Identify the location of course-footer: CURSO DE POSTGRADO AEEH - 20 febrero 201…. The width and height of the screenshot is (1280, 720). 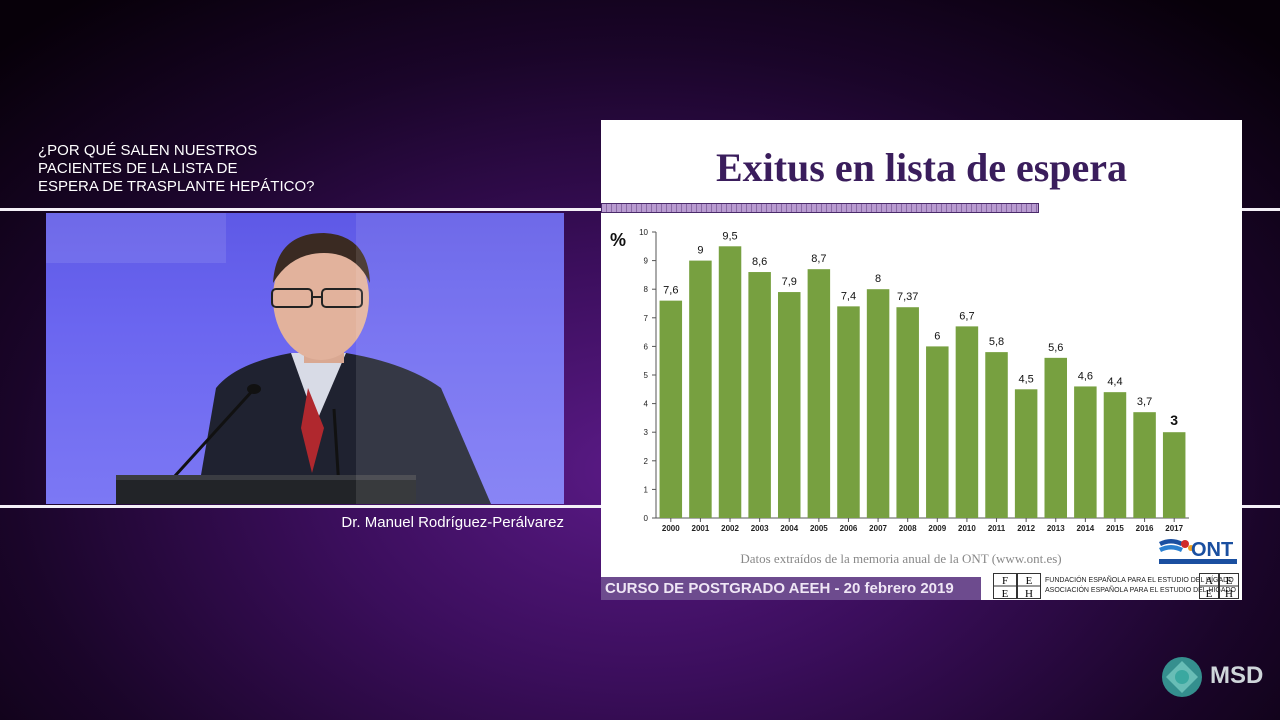
(791, 588).